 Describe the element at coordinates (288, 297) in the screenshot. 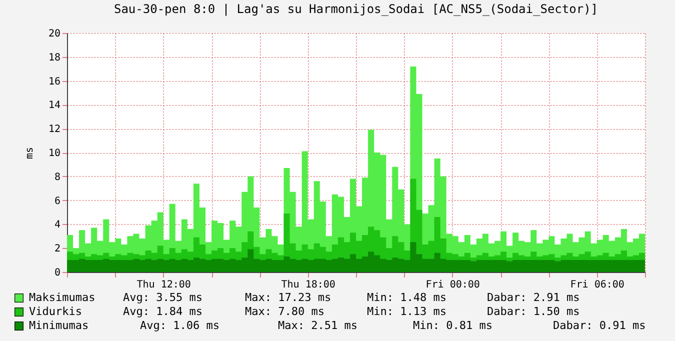

I see `text: Max: 17.23 ms` at that location.